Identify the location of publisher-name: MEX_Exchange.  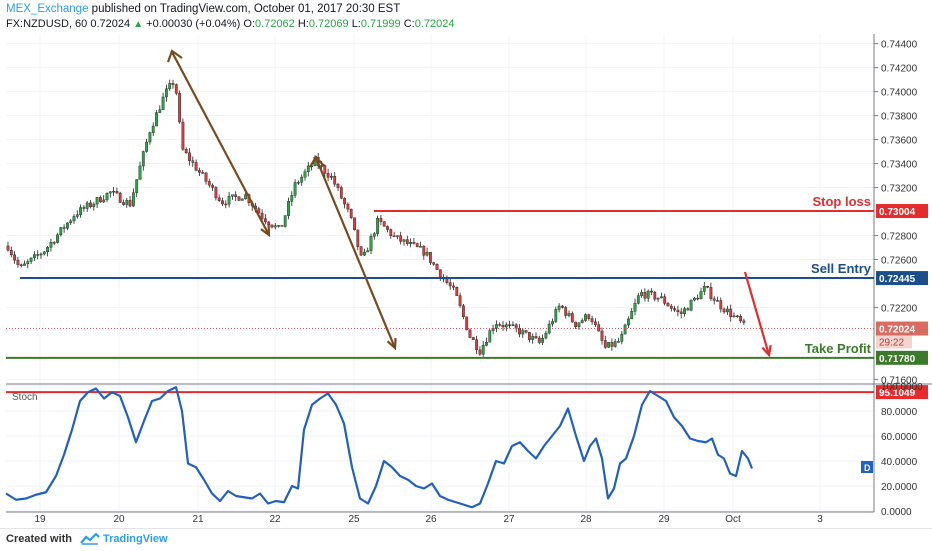
(47, 9).